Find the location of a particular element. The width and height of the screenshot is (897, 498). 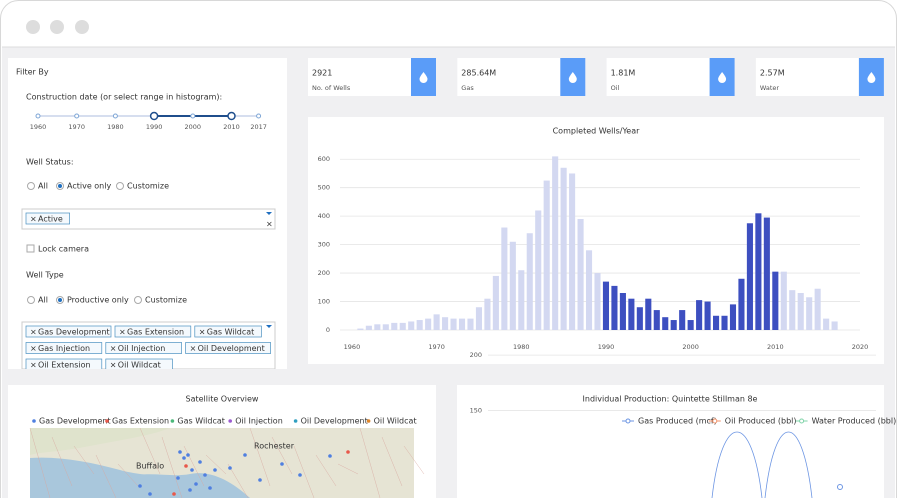

checkbox is located at coordinates (30, 248).